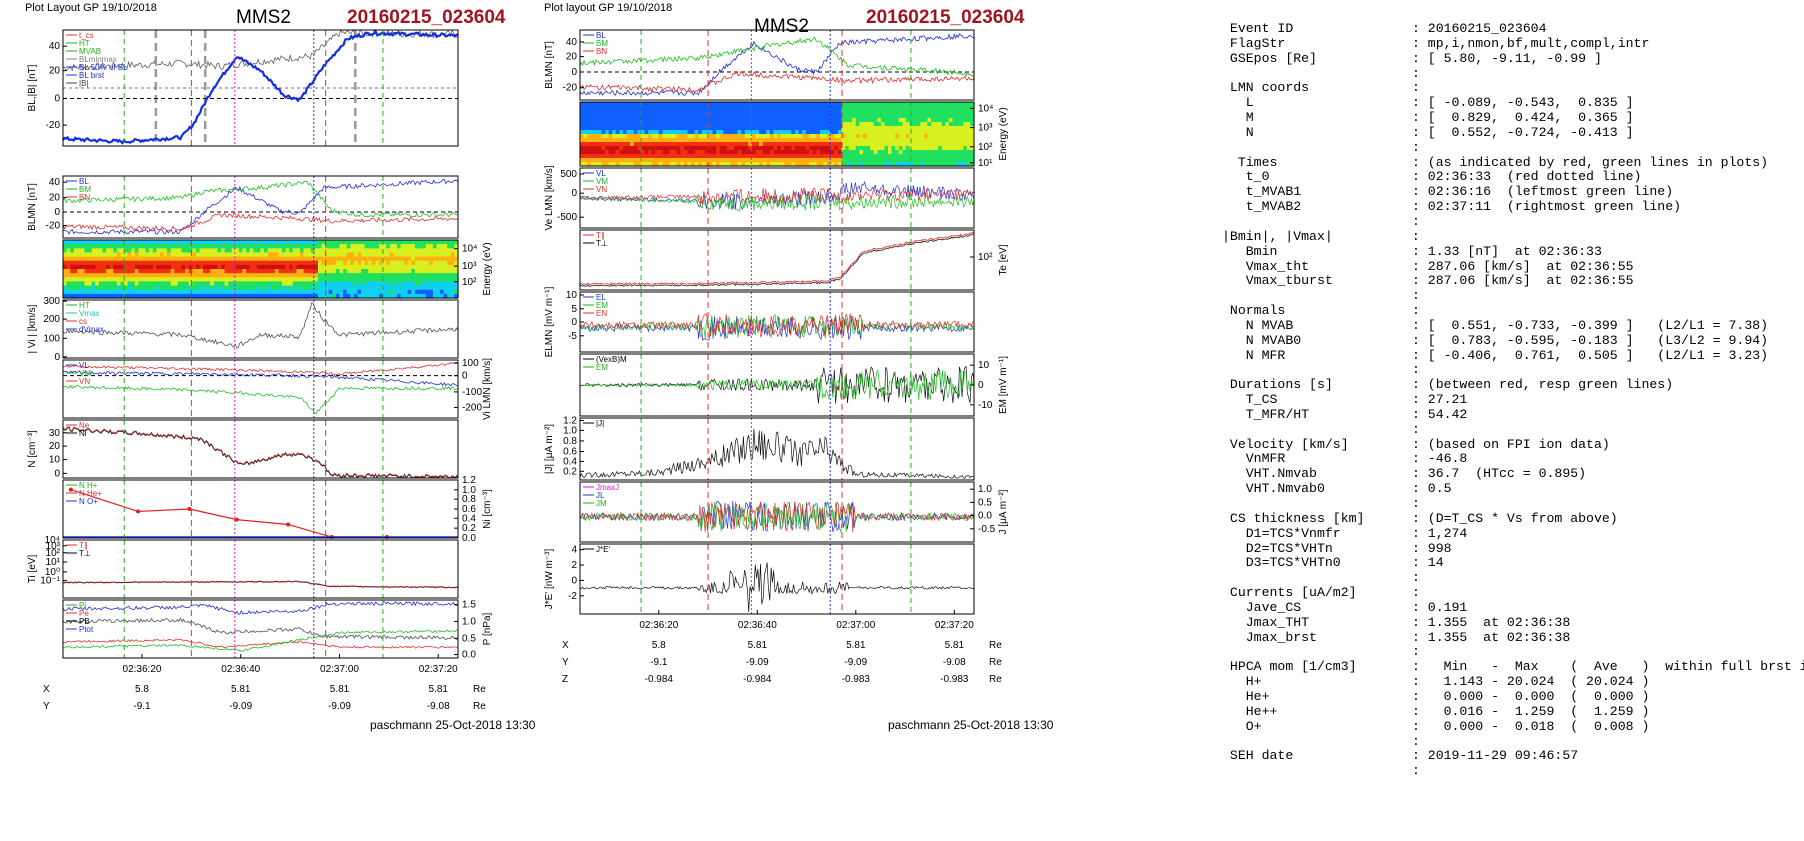 This screenshot has height=841, width=1804. Describe the element at coordinates (1513, 652) in the screenshot. I see `report-line: :` at that location.